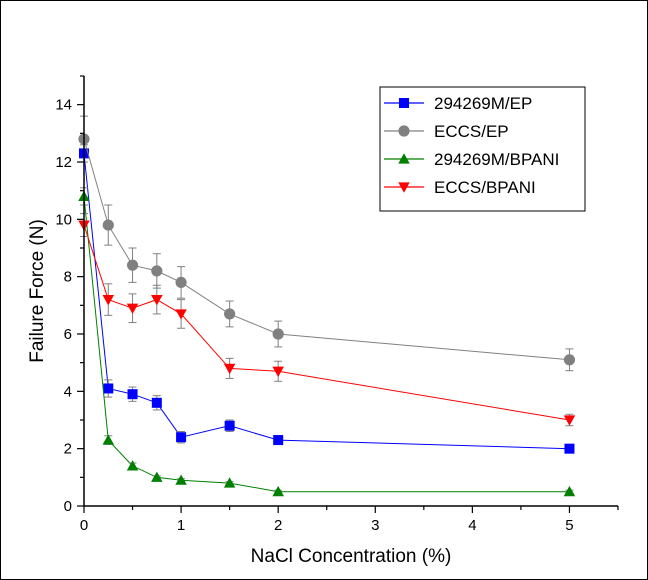 The height and width of the screenshot is (580, 648). I want to click on y-tick-label: 8, so click(68, 277).